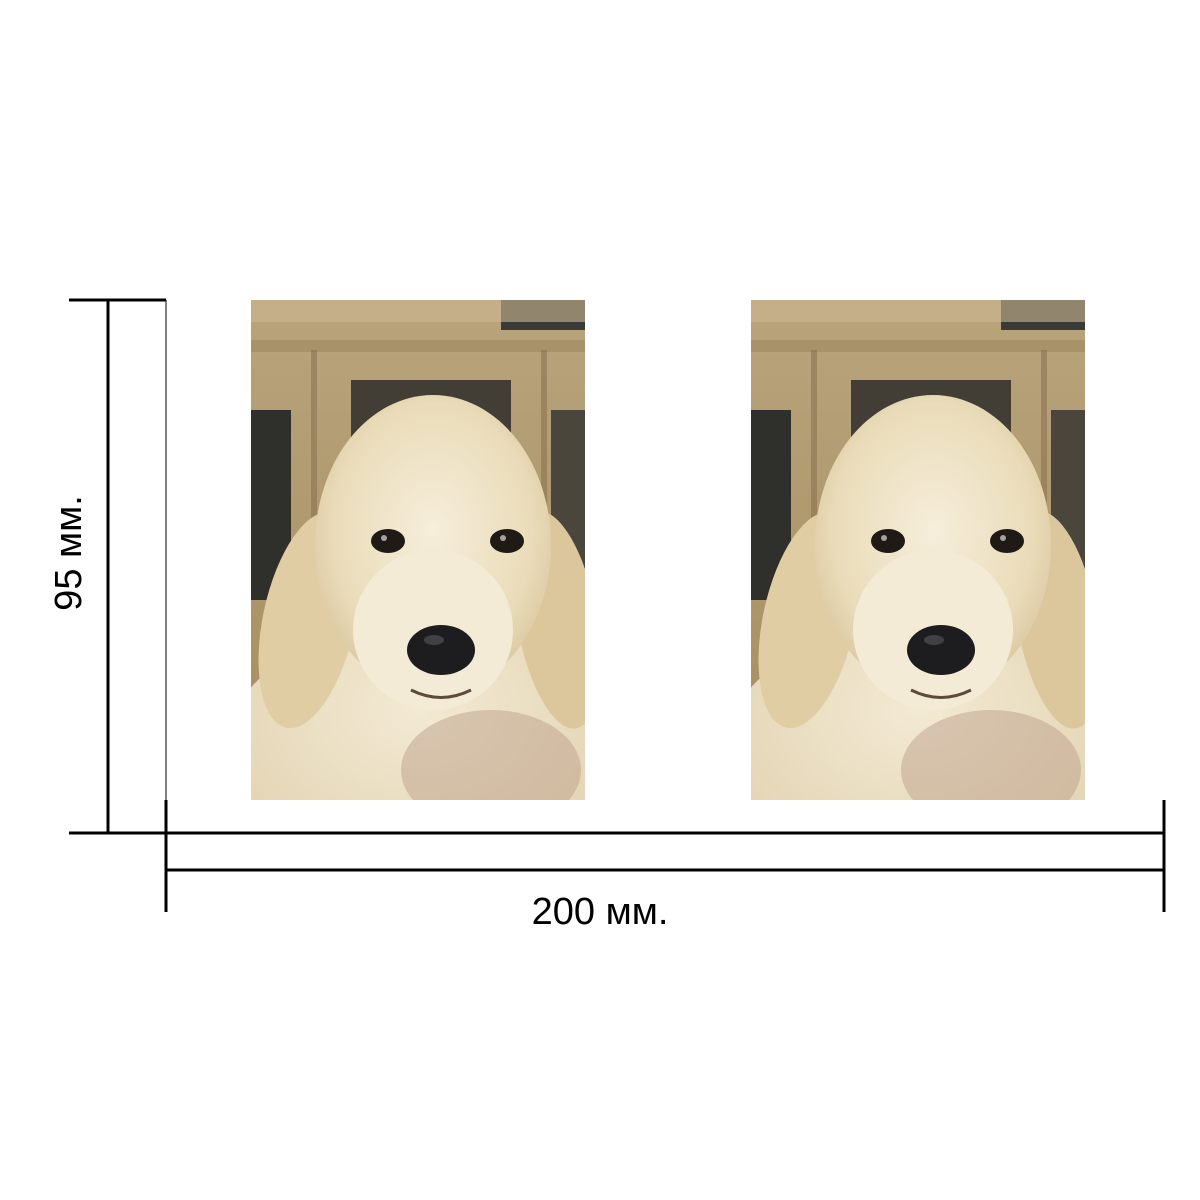 This screenshot has width=1200, height=1200. I want to click on puppy-photo-right, so click(918, 550).